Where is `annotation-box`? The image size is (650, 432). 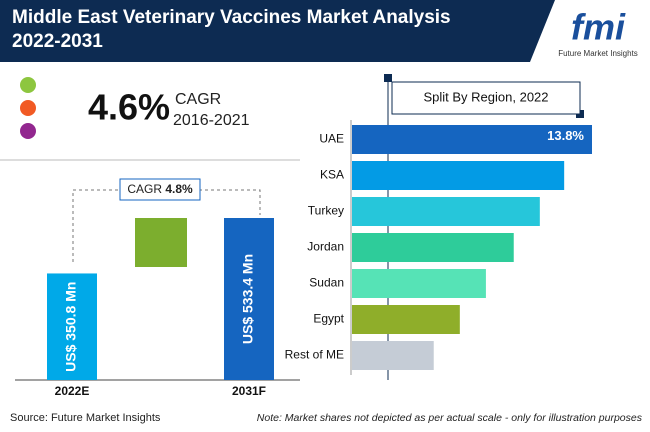
annotation-box is located at coordinates (160, 189).